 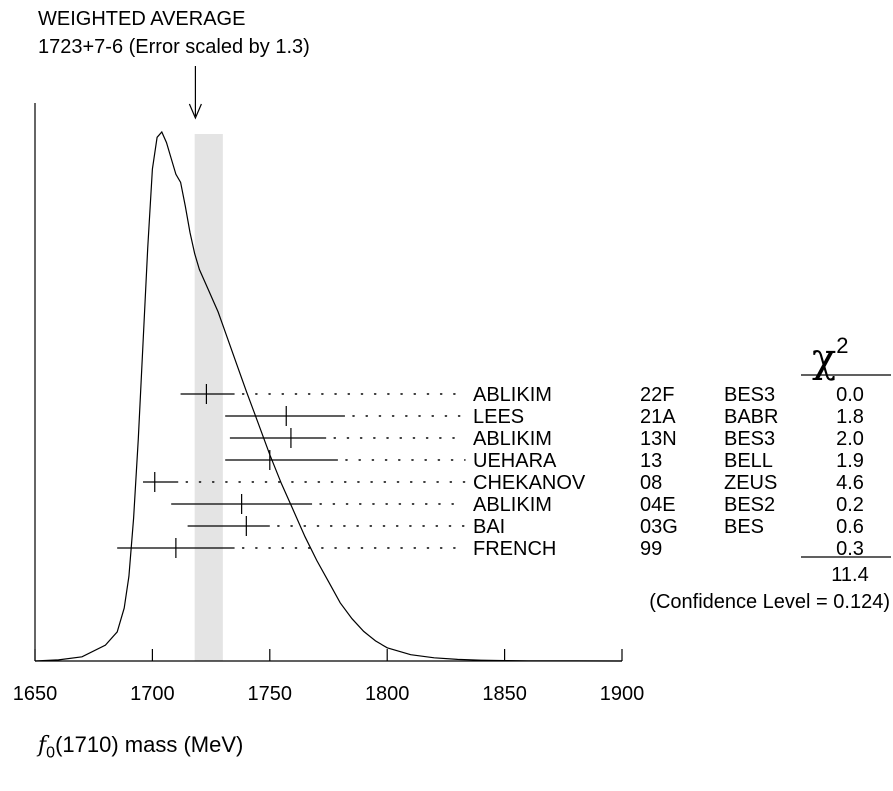 What do you see at coordinates (749, 439) in the screenshot?
I see `row-3-experiment: BES3` at bounding box center [749, 439].